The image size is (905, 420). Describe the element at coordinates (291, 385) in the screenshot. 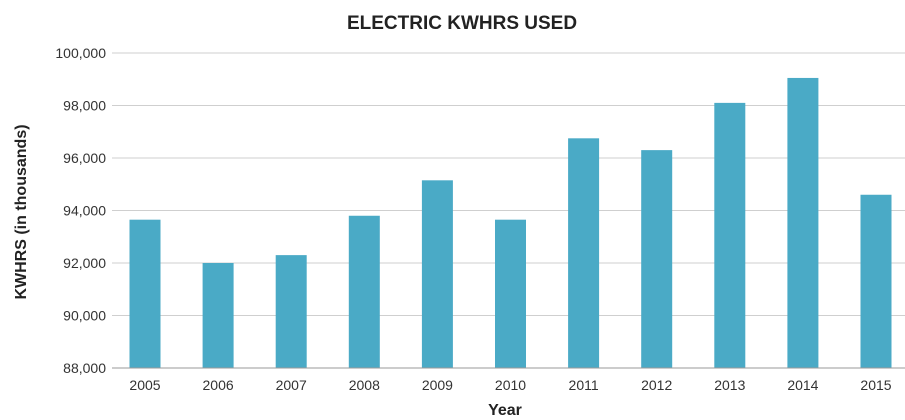

I see `x-tick-label: 2007` at that location.